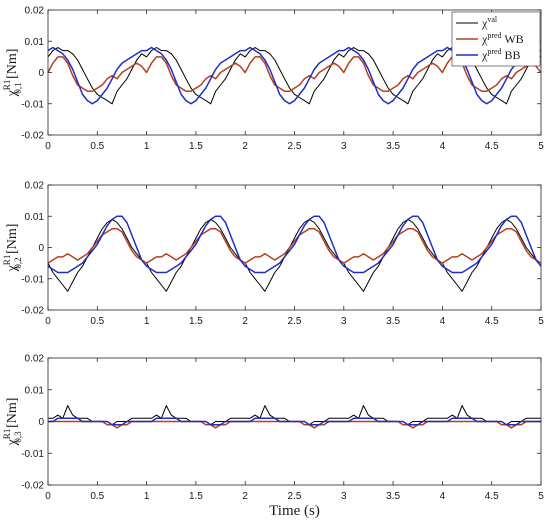  What do you see at coordinates (513, 39) in the screenshot?
I see `legend-suffix: WB` at bounding box center [513, 39].